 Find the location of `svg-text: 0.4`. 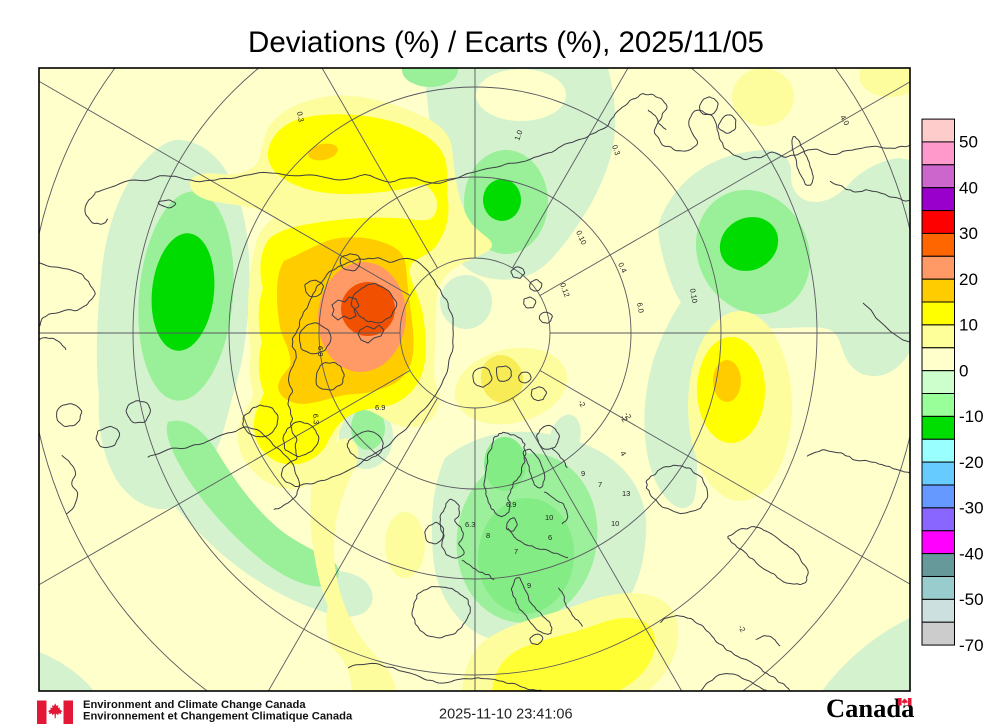

svg-text: 0.4 is located at coordinates (622, 267).